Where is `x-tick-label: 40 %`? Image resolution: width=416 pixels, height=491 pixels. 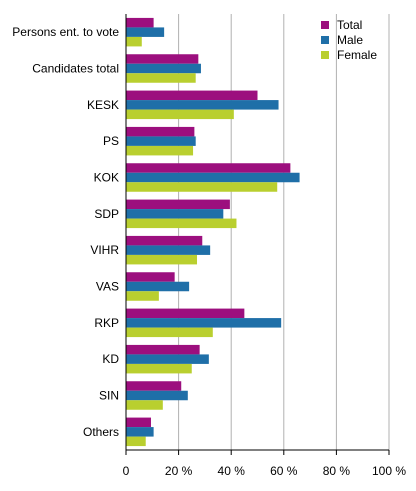 x-tick-label: 40 % is located at coordinates (232, 471).